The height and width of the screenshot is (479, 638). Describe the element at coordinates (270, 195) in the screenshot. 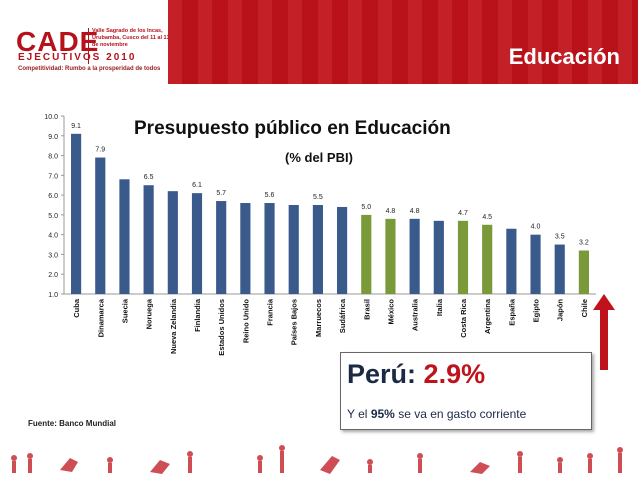

I see `data-label: 5.6` at that location.